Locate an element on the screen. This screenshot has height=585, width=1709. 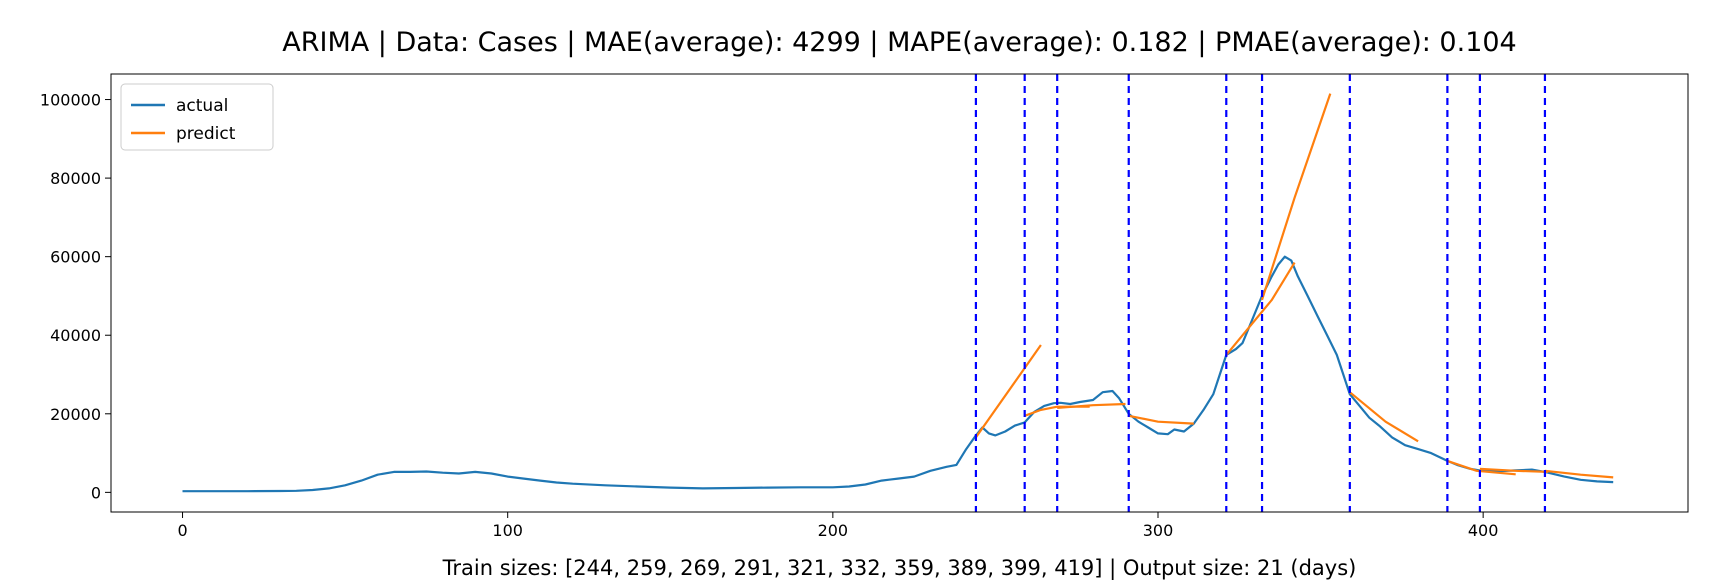
y-tick-label-0: 0 is located at coordinates (96, 492).